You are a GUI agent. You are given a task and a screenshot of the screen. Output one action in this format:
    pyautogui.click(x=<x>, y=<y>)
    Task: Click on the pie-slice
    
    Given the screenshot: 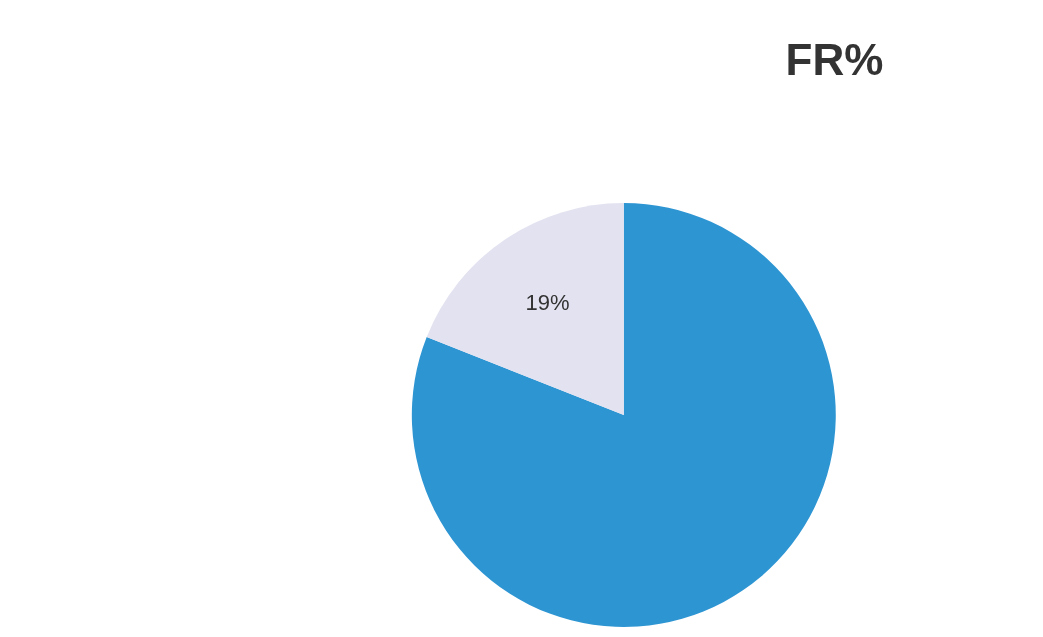 What is the action you would take?
    pyautogui.click(x=525, y=309)
    